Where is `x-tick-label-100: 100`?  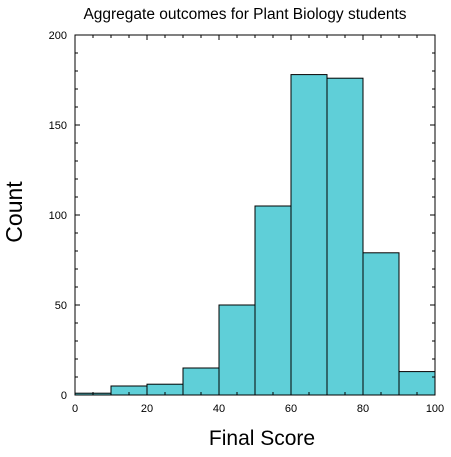
x-tick-label-100: 100 is located at coordinates (435, 409).